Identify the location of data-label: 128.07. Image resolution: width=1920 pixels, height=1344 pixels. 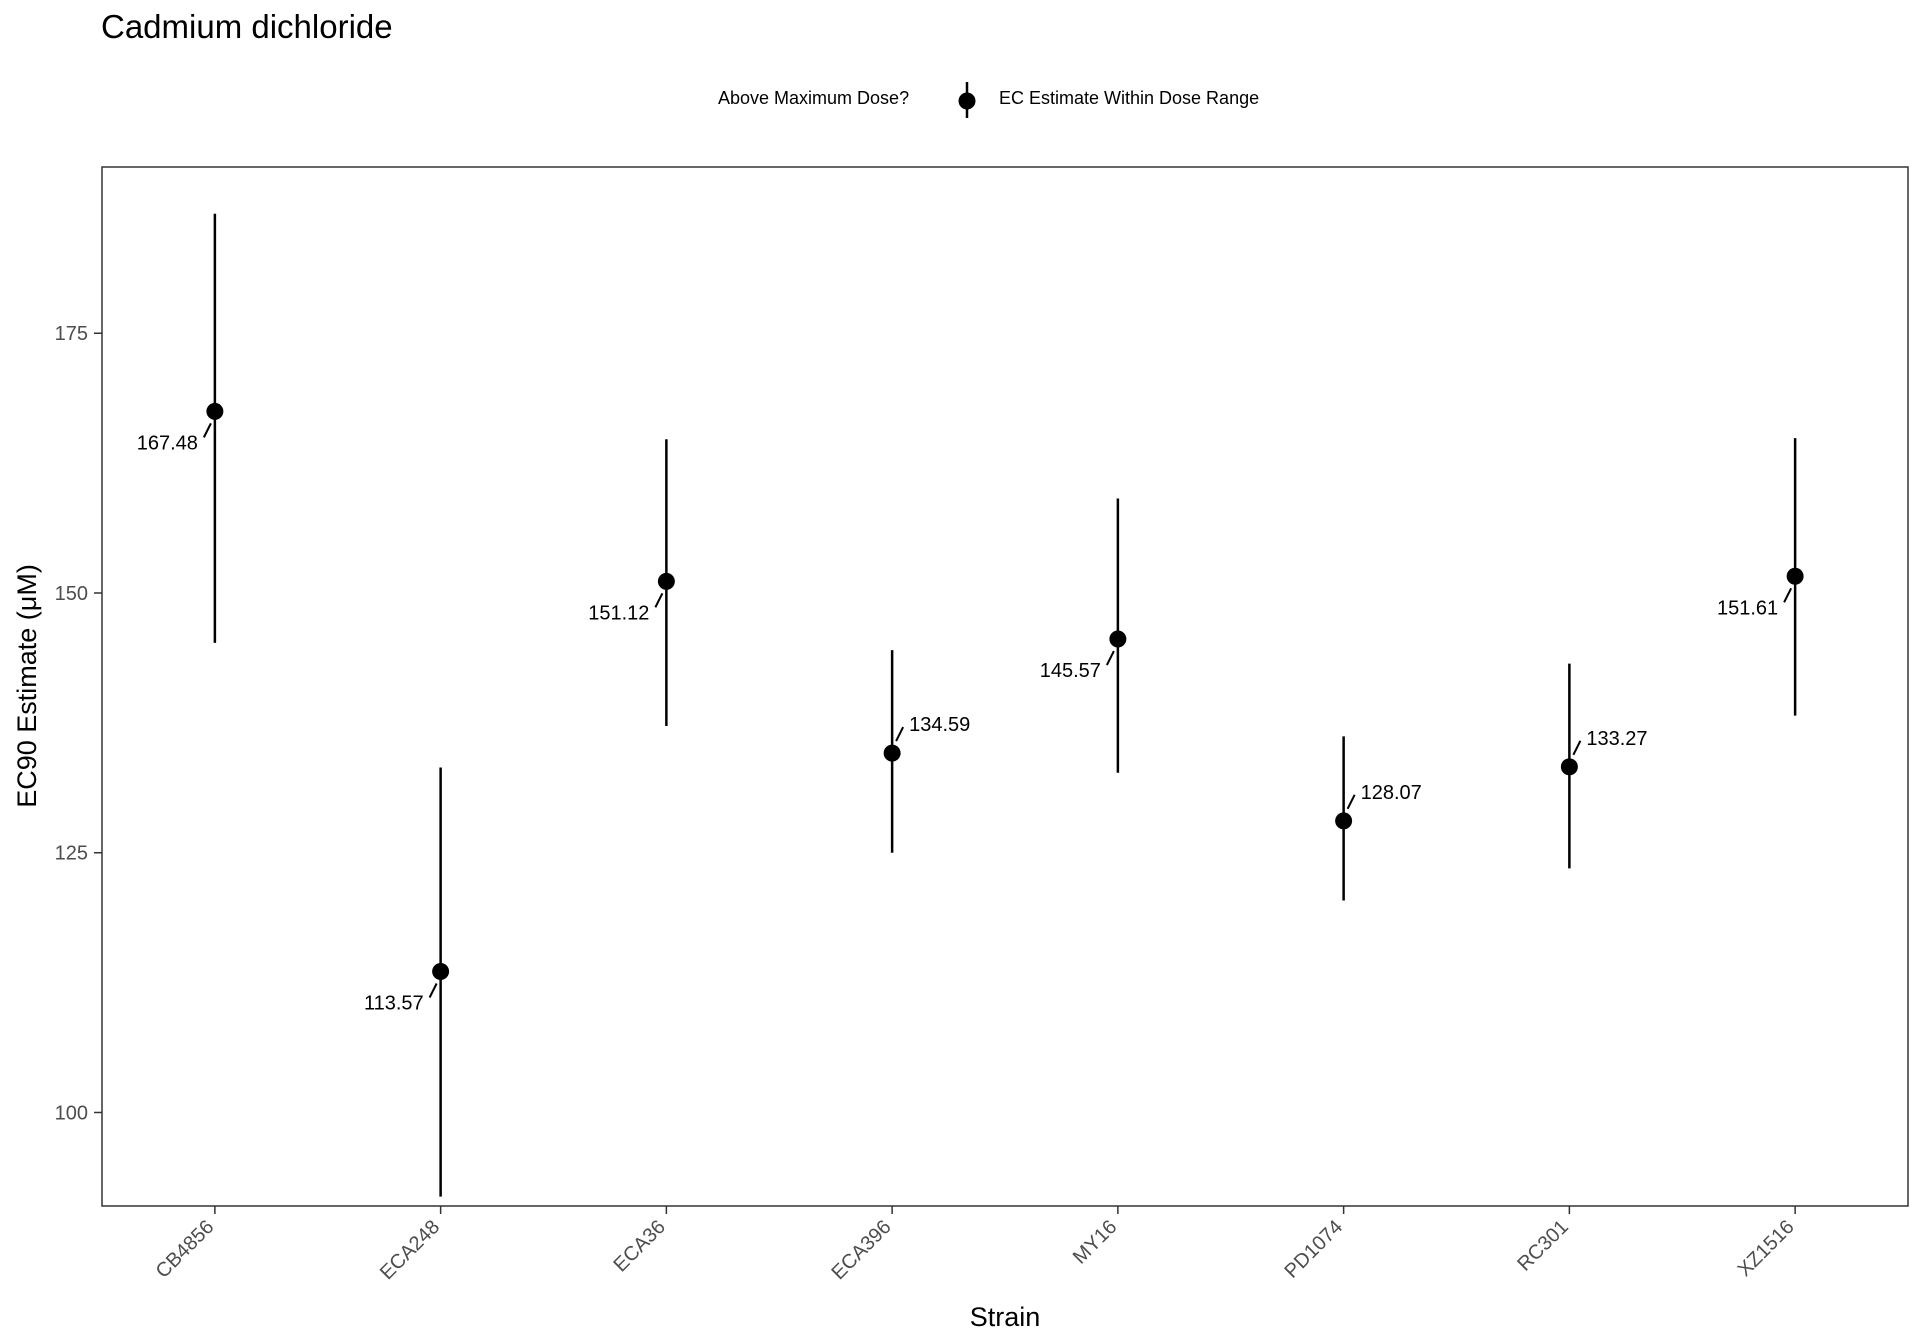
(1391, 793).